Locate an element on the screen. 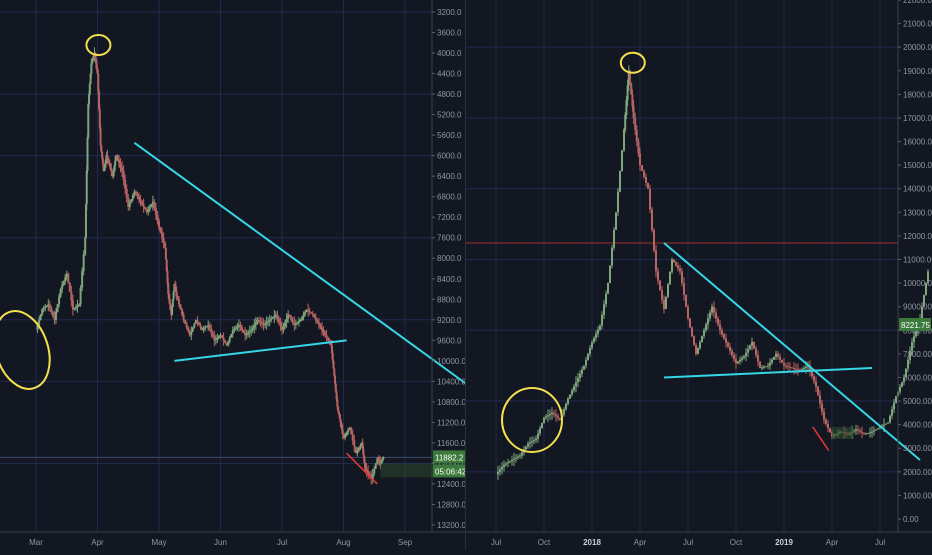 The width and height of the screenshot is (932, 555). y-tick-label: 11000.00 is located at coordinates (917, 260).